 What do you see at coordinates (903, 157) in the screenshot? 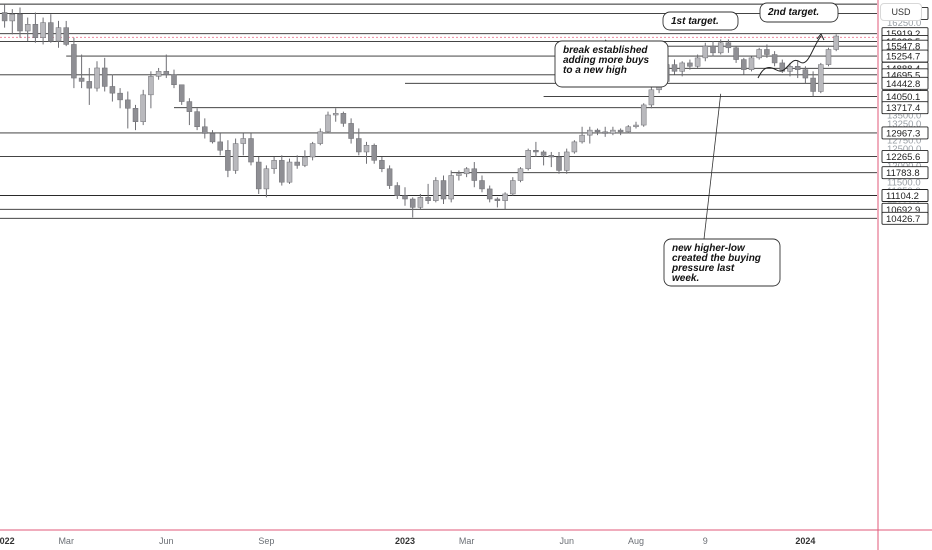
I see `level-label-text: 12265.6` at bounding box center [903, 157].